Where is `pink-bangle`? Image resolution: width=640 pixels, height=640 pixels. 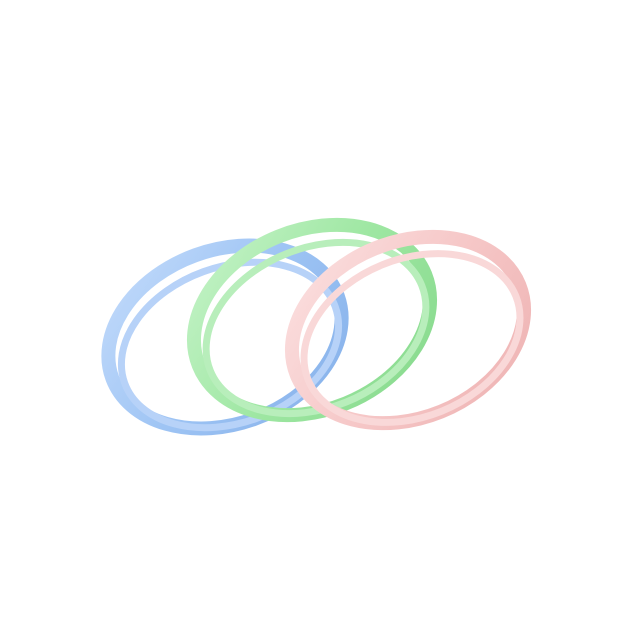
pink-bangle is located at coordinates (408, 330).